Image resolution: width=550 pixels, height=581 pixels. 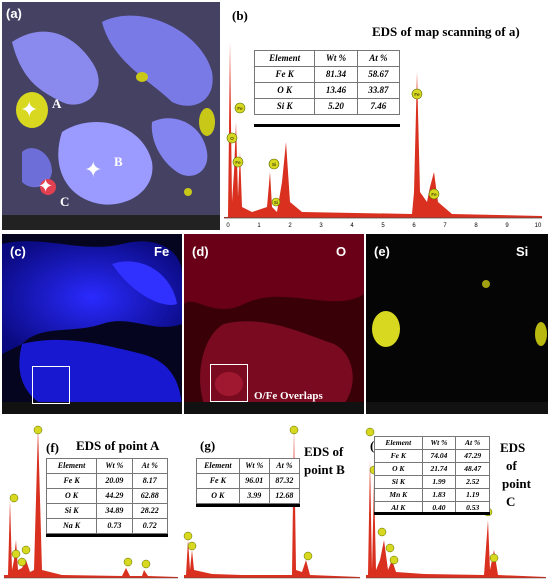 I want to click on point-a-label: A, so click(x=57, y=103).